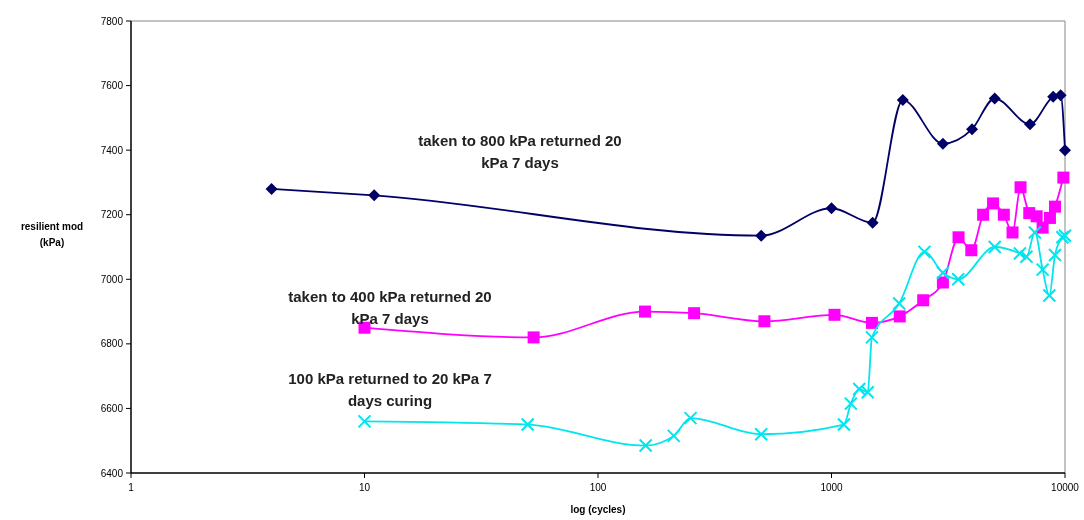  I want to click on y-tick-label: 6800, so click(112, 344).